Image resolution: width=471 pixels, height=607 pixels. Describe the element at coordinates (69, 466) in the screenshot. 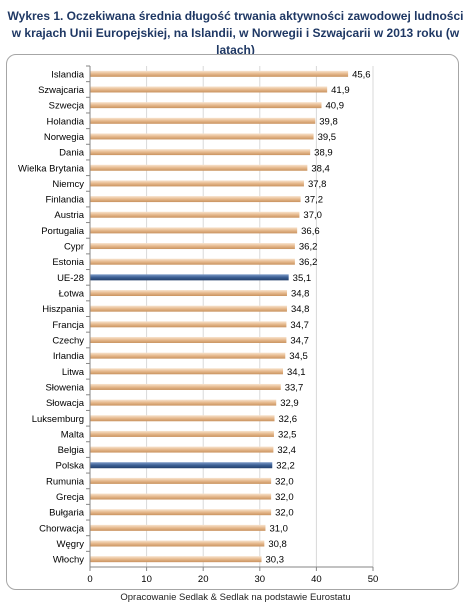

I see `category-label: Polska` at that location.